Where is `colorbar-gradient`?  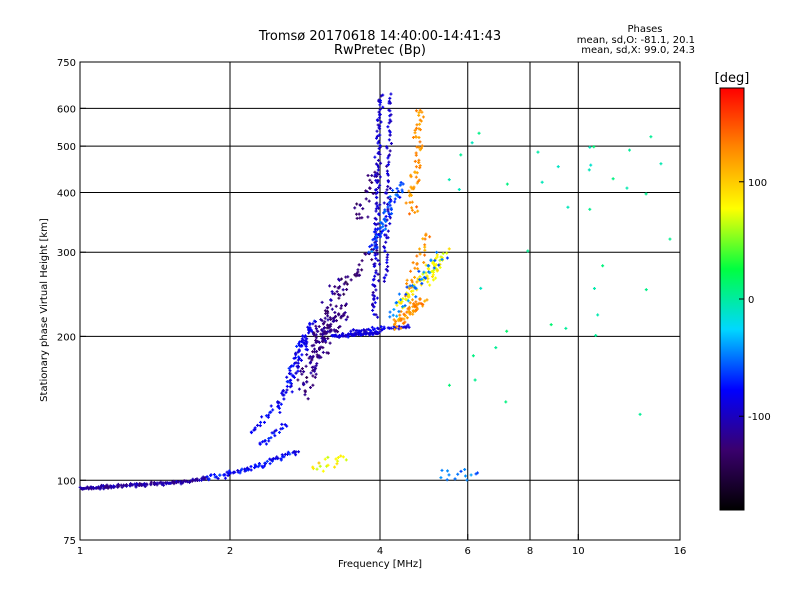
colorbar-gradient is located at coordinates (732, 299).